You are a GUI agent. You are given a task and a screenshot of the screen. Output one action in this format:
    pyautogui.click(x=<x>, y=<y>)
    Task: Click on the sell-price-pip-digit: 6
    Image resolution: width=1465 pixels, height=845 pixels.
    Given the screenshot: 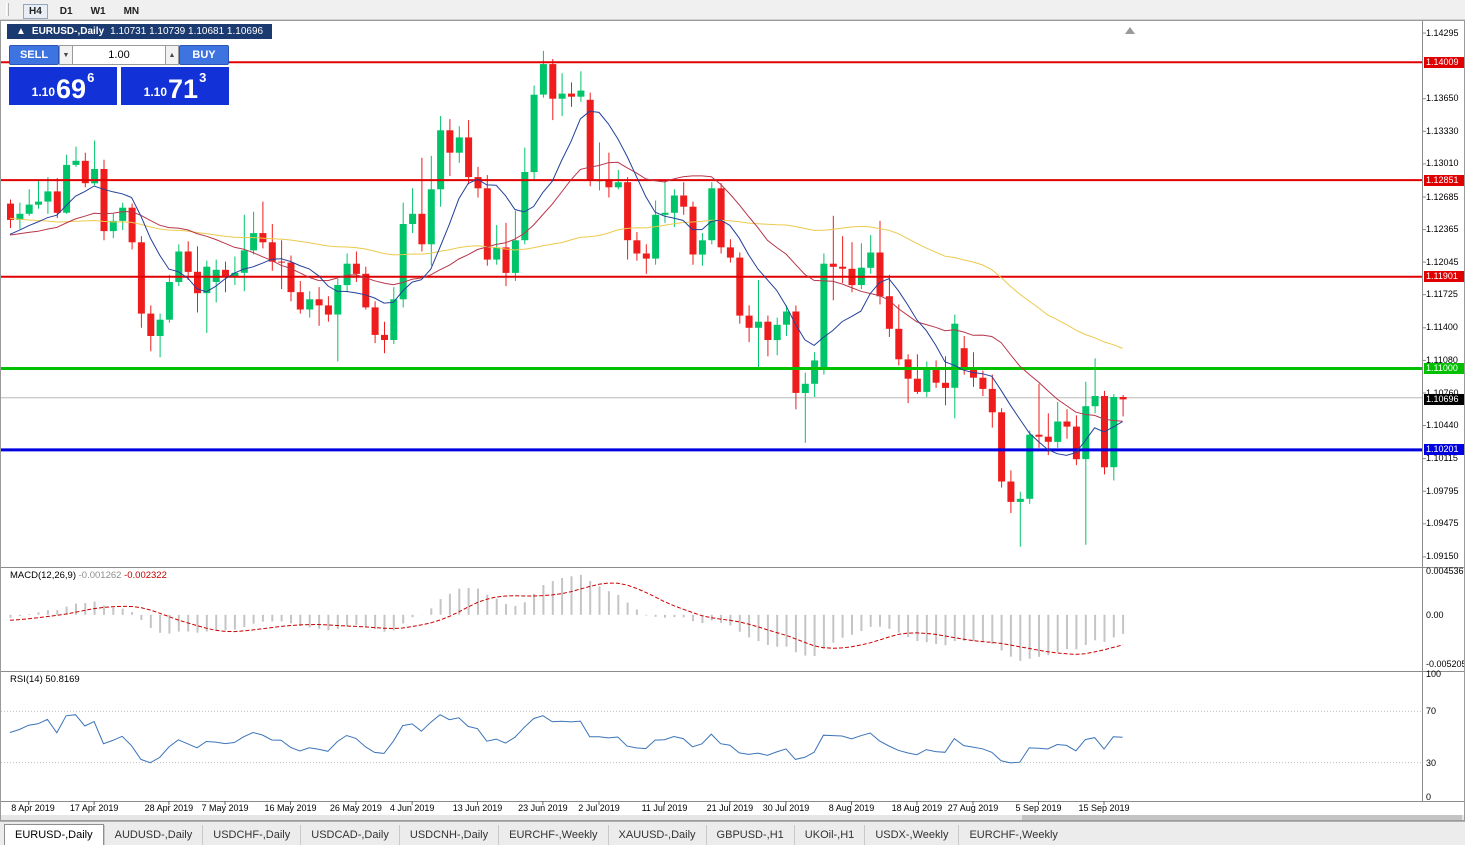 What is the action you would take?
    pyautogui.click(x=91, y=77)
    